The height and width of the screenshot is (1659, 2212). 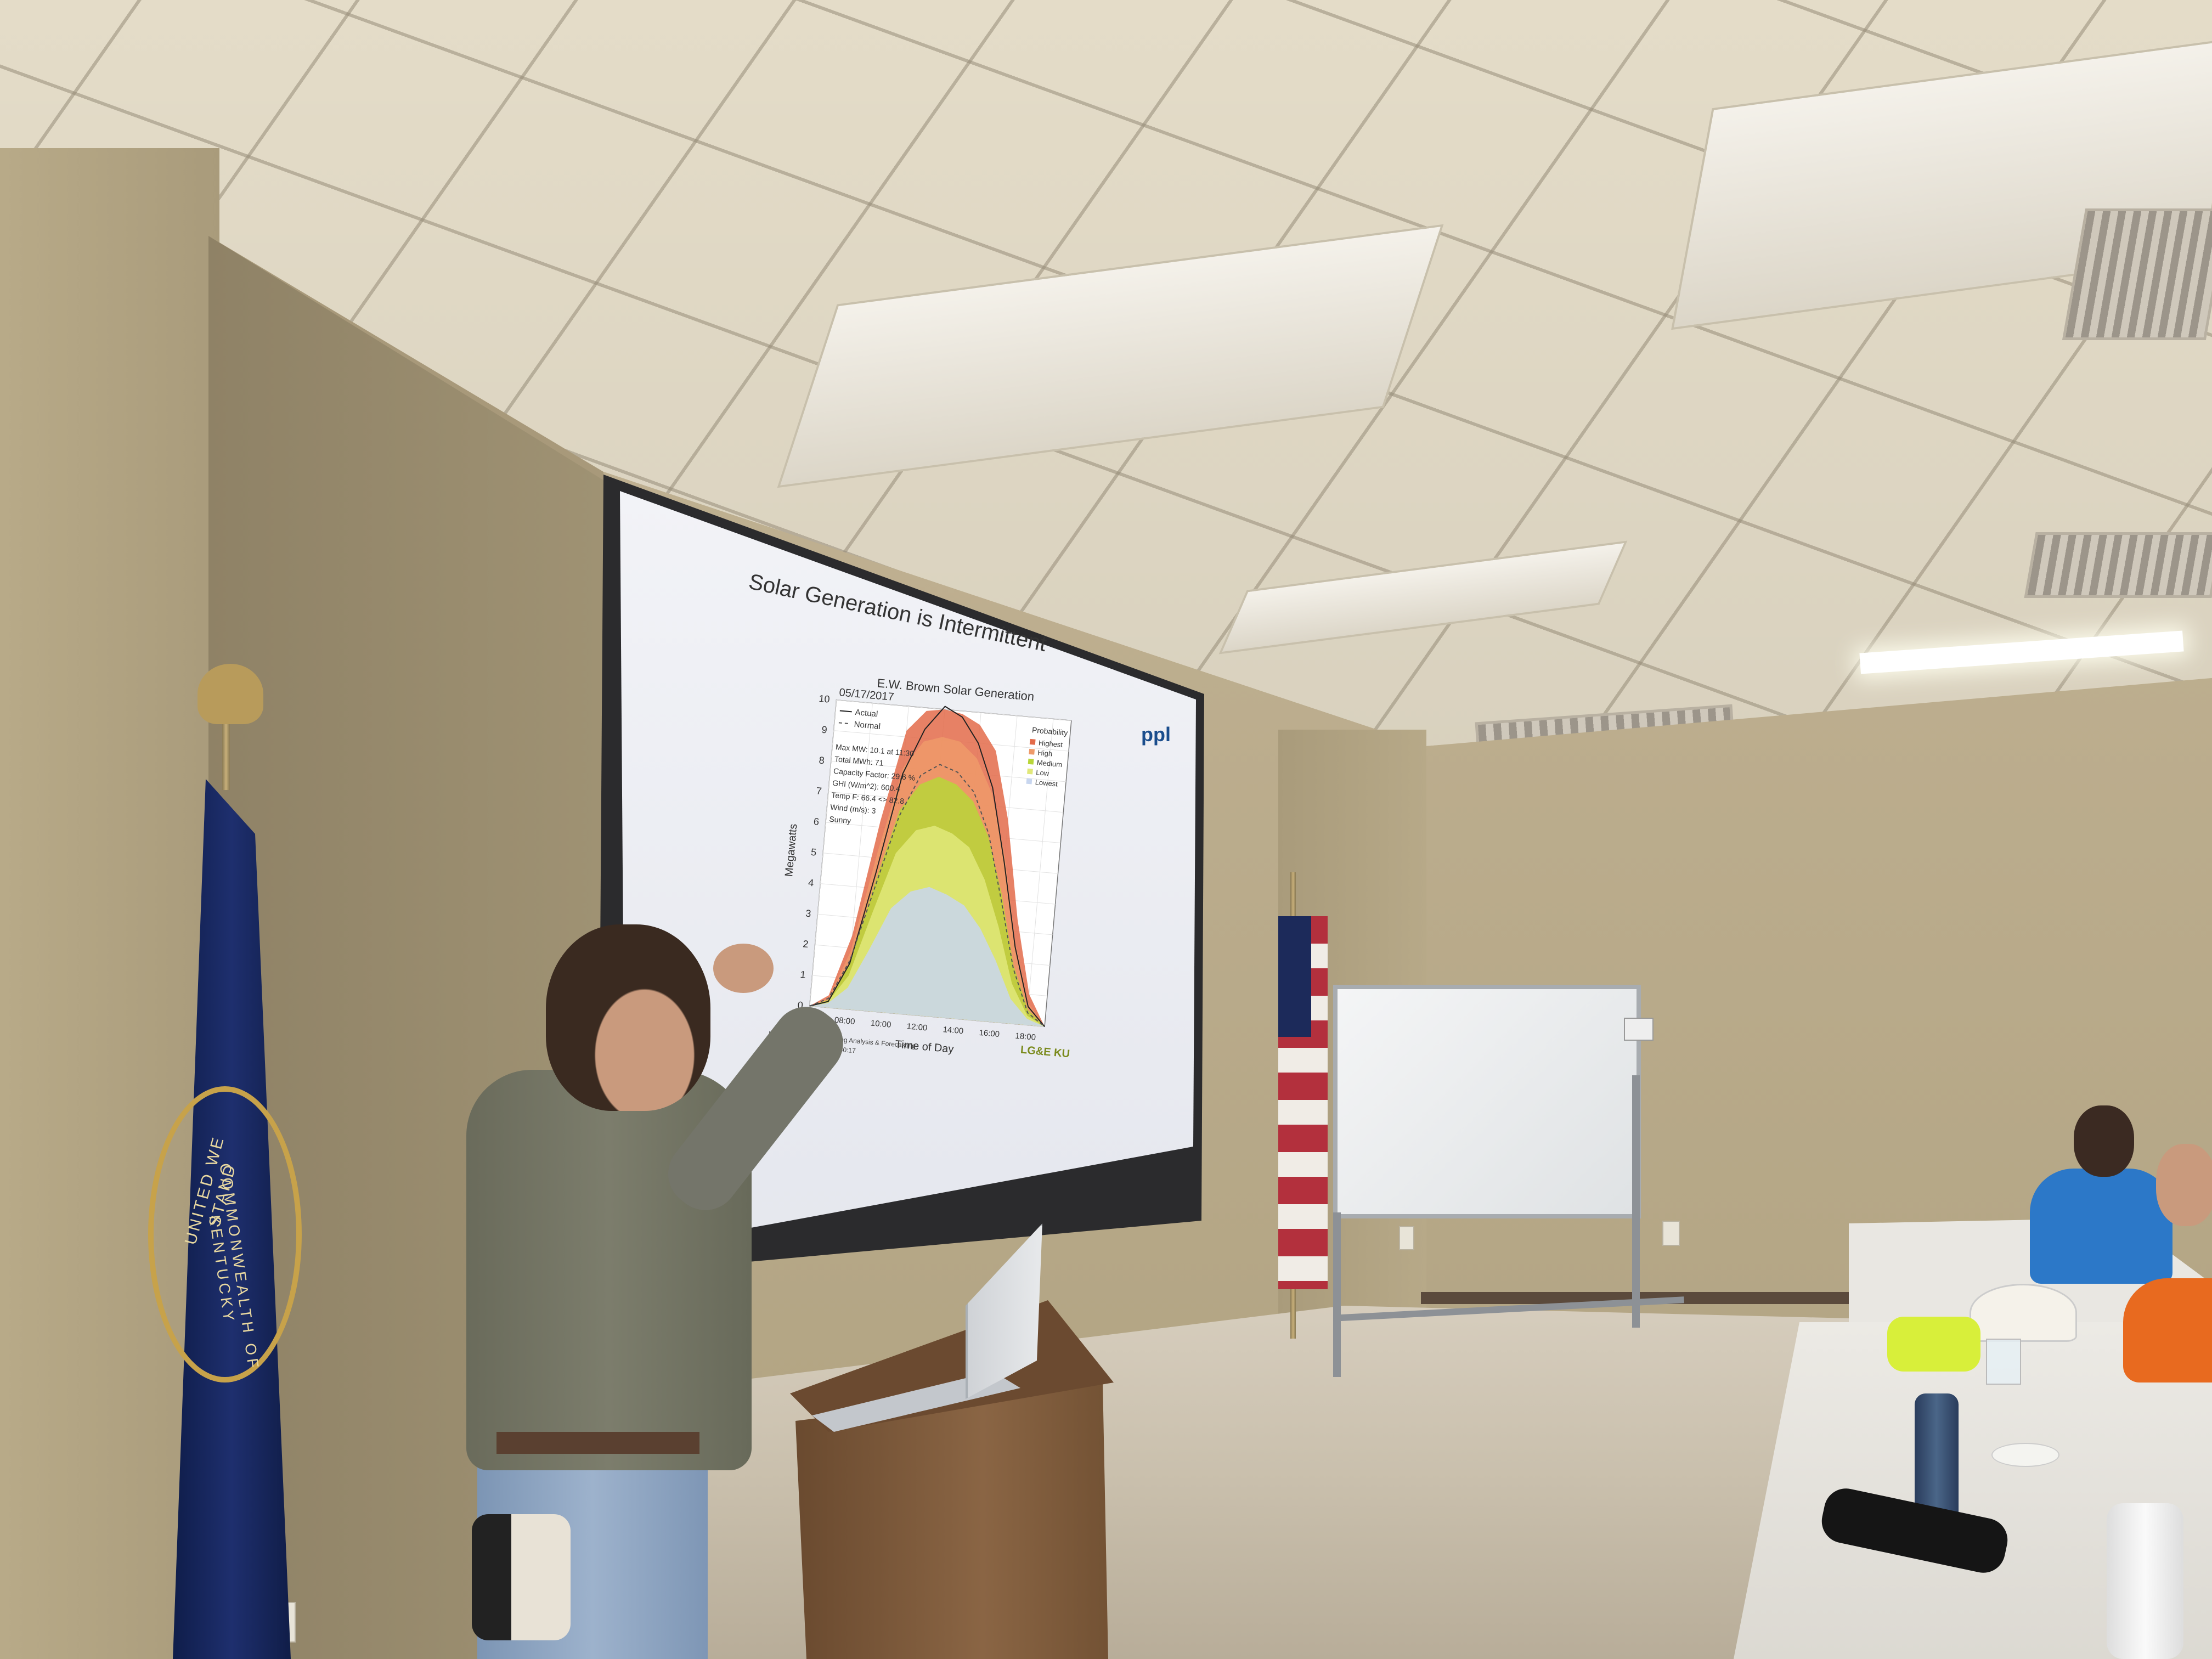 What do you see at coordinates (1043, 773) in the screenshot?
I see `probability-legend-entry-low: Low` at bounding box center [1043, 773].